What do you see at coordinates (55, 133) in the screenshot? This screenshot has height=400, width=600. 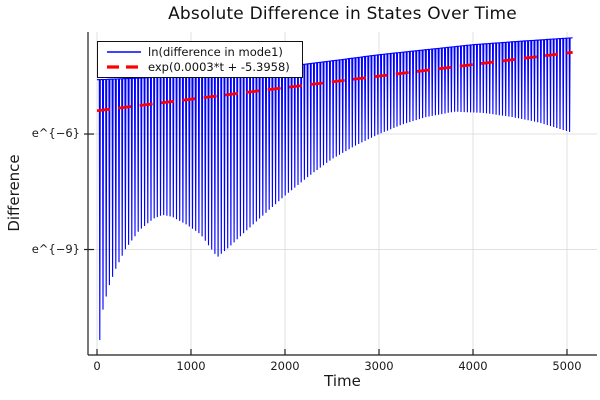 I see `y-tick-label: e^{−6}` at bounding box center [55, 133].